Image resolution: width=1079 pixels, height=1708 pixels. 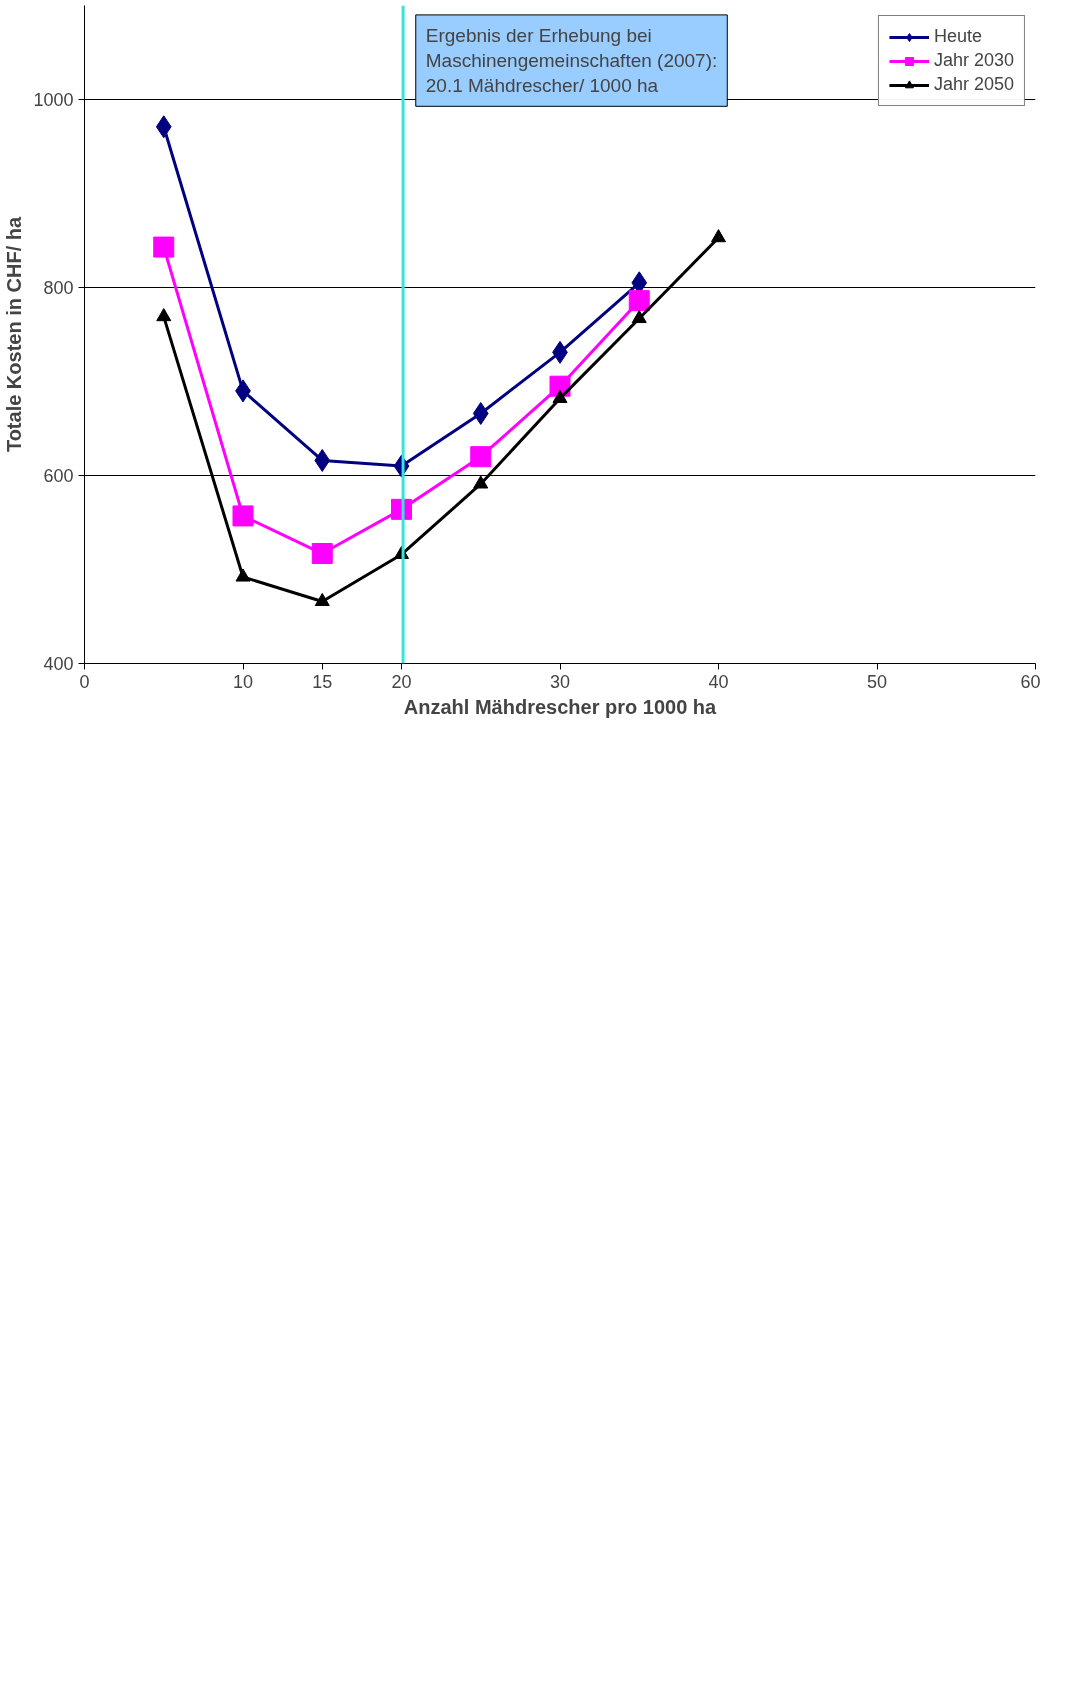 What do you see at coordinates (14, 334) in the screenshot?
I see `y-axis-title: Totale Kosten in CHF/ ha` at bounding box center [14, 334].